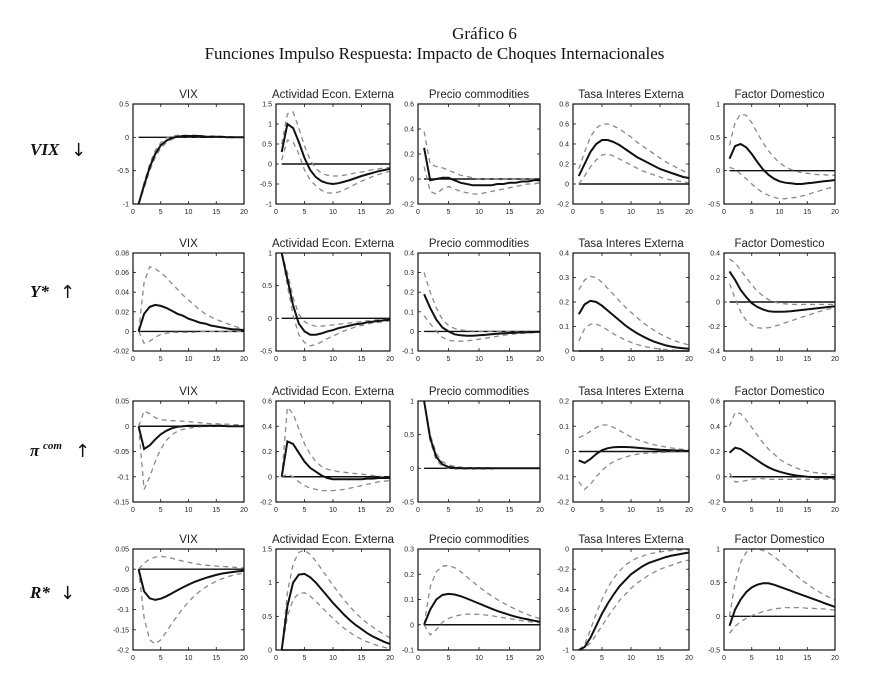 The image size is (889, 691). What do you see at coordinates (188, 244) in the screenshot?
I see `panel-title: VIX` at bounding box center [188, 244].